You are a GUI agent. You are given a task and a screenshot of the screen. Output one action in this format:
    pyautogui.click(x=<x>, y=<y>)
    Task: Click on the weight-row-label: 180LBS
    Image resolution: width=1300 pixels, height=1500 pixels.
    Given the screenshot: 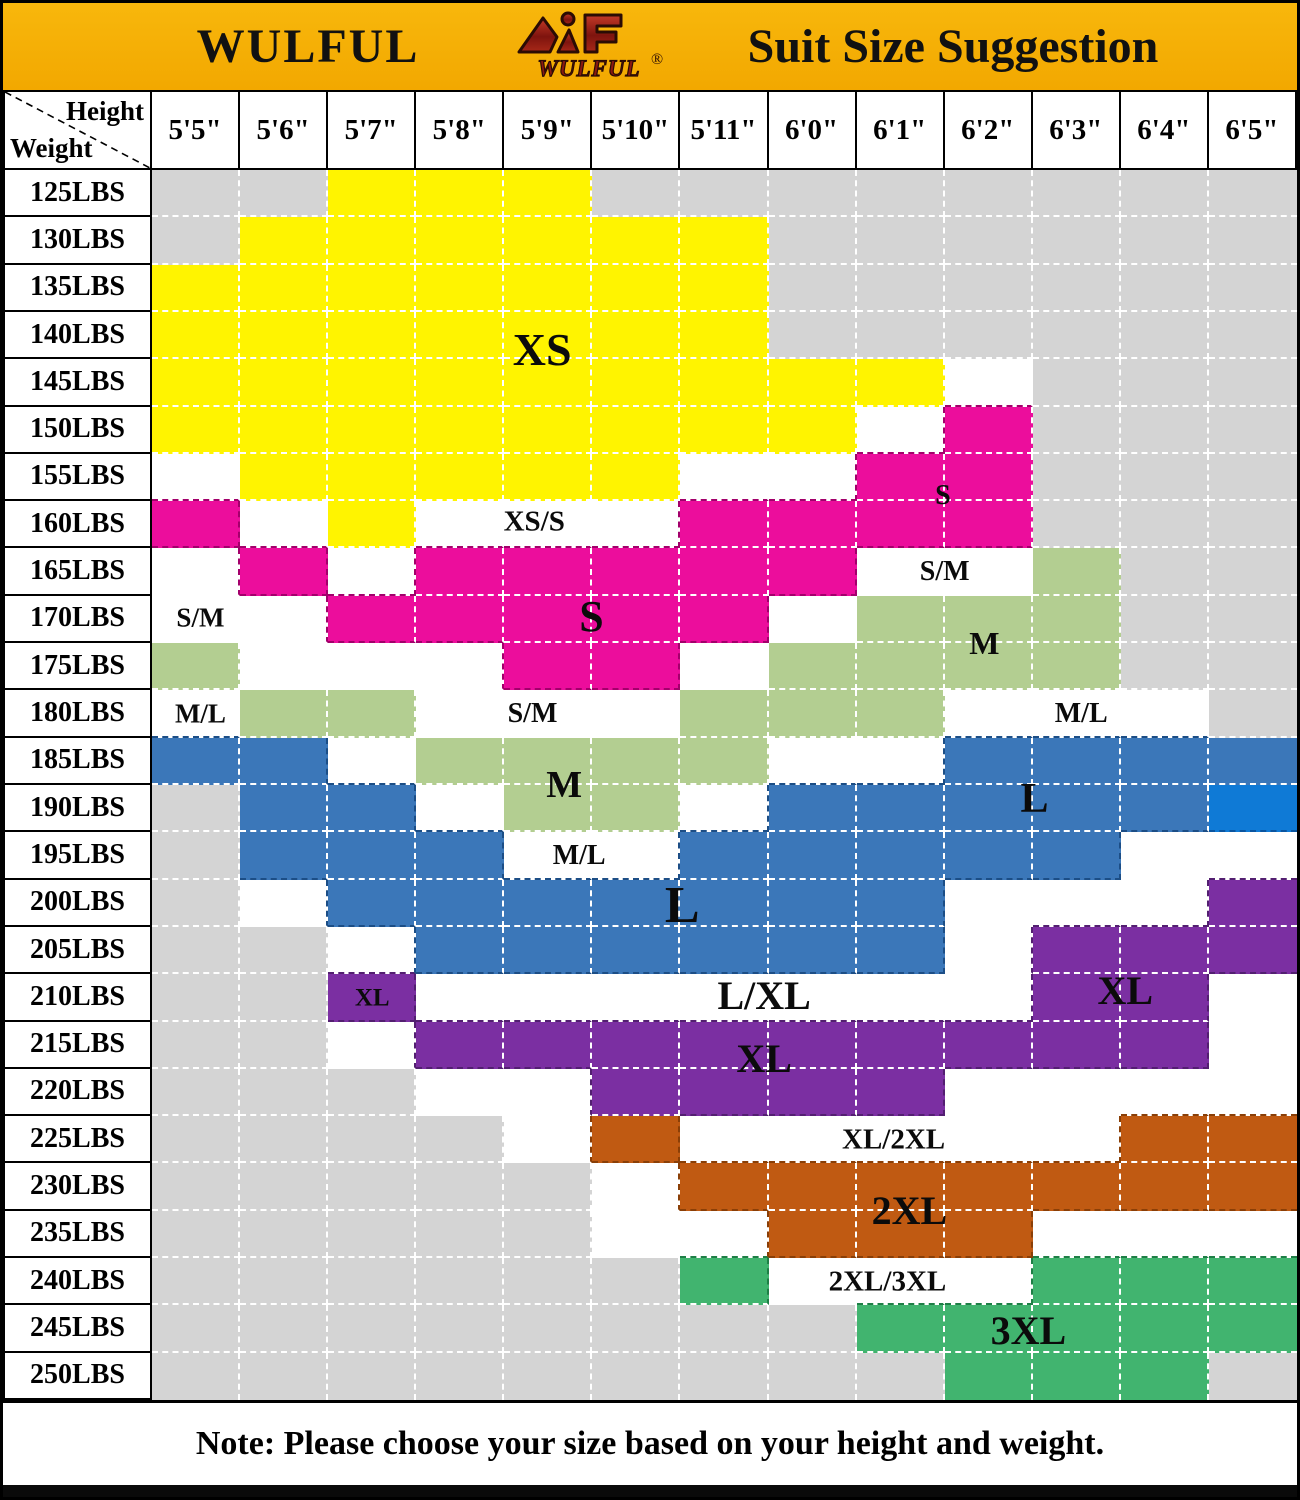 What is the action you would take?
    pyautogui.click(x=77, y=713)
    